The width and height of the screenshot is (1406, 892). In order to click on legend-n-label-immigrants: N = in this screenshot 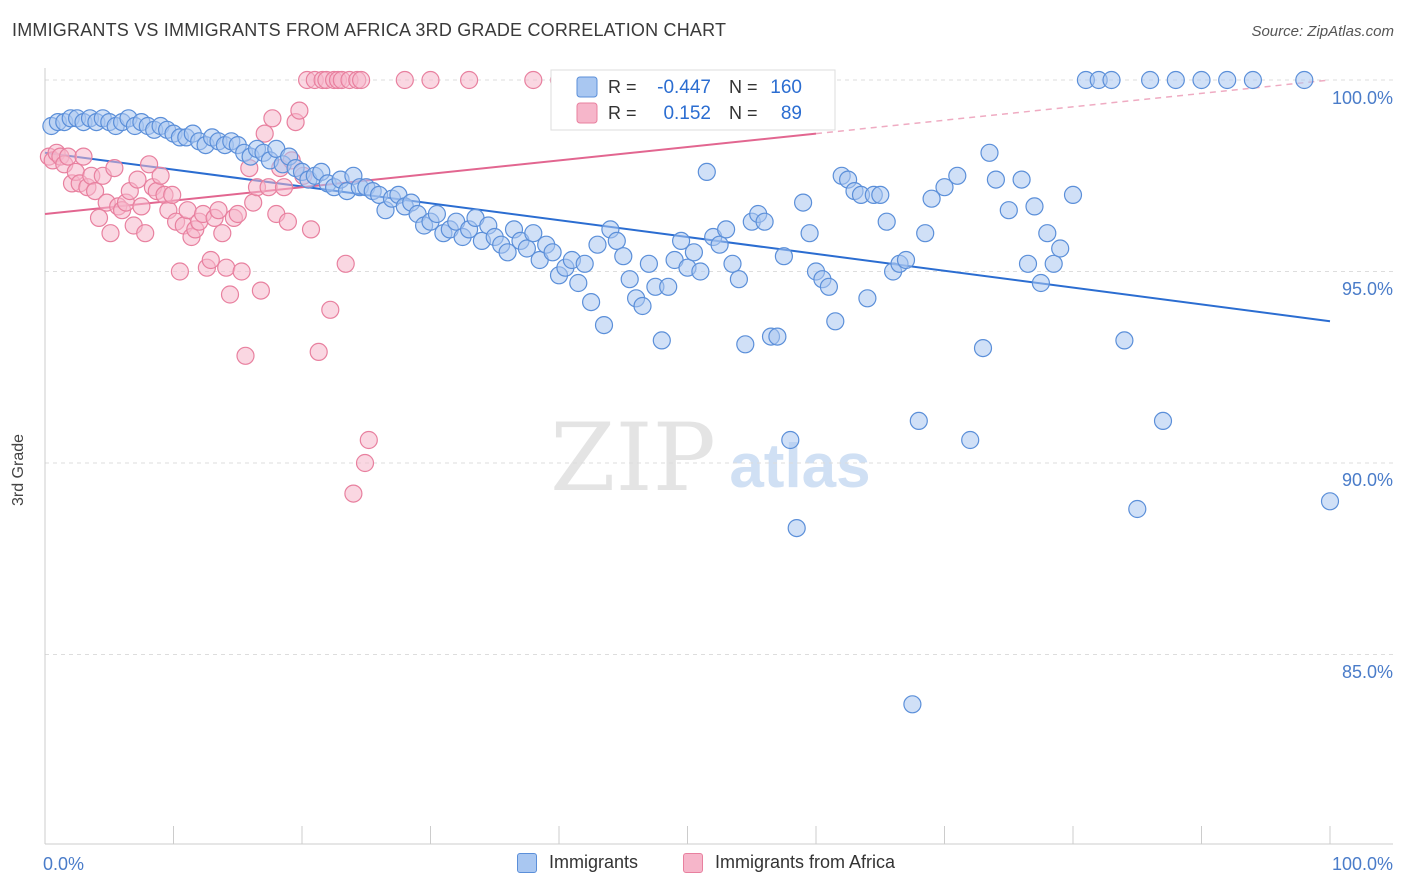, I will do `click(743, 87)`.